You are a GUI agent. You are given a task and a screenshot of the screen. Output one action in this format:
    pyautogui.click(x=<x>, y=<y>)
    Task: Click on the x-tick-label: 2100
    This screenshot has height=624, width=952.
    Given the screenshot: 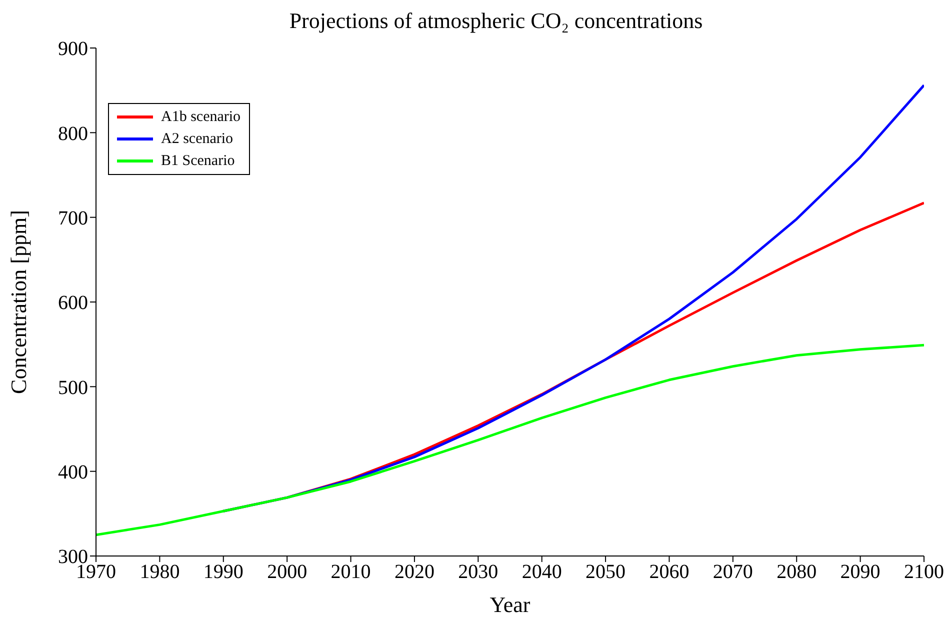 What is the action you would take?
    pyautogui.click(x=924, y=572)
    